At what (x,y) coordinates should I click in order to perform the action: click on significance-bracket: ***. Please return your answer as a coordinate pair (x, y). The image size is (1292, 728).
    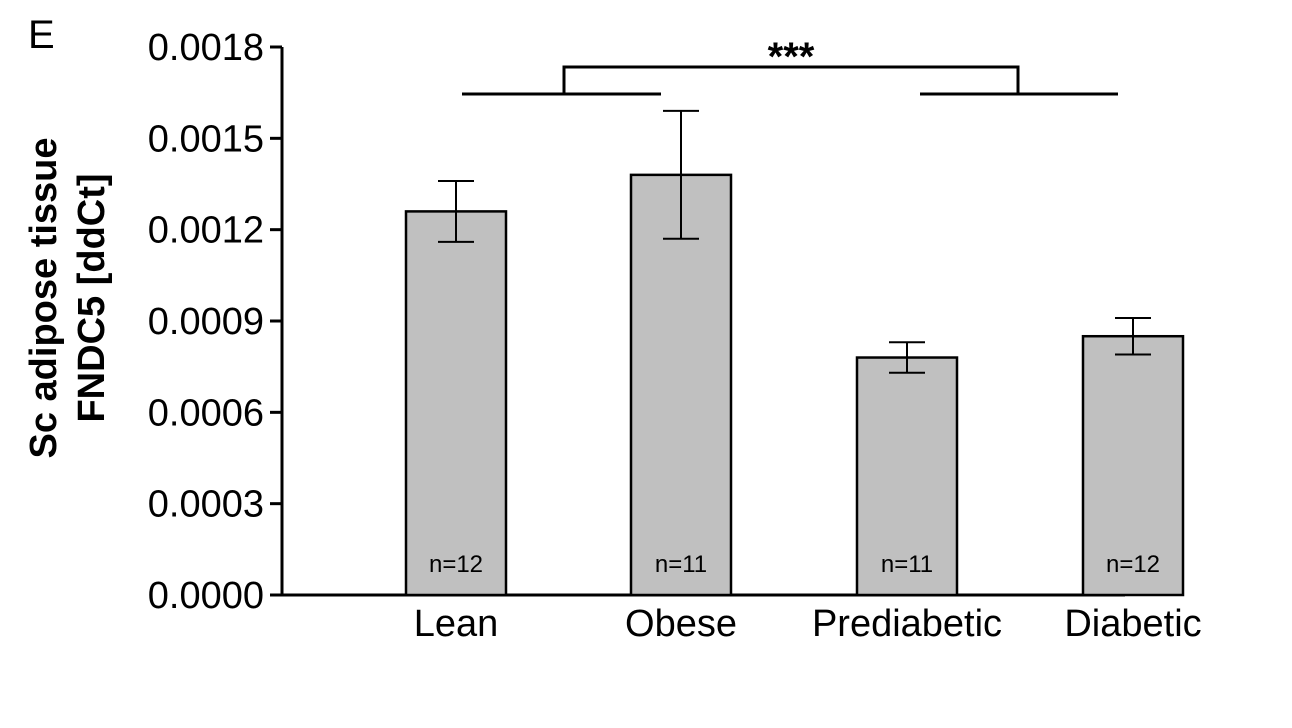
    Looking at the image, I should click on (790, 65).